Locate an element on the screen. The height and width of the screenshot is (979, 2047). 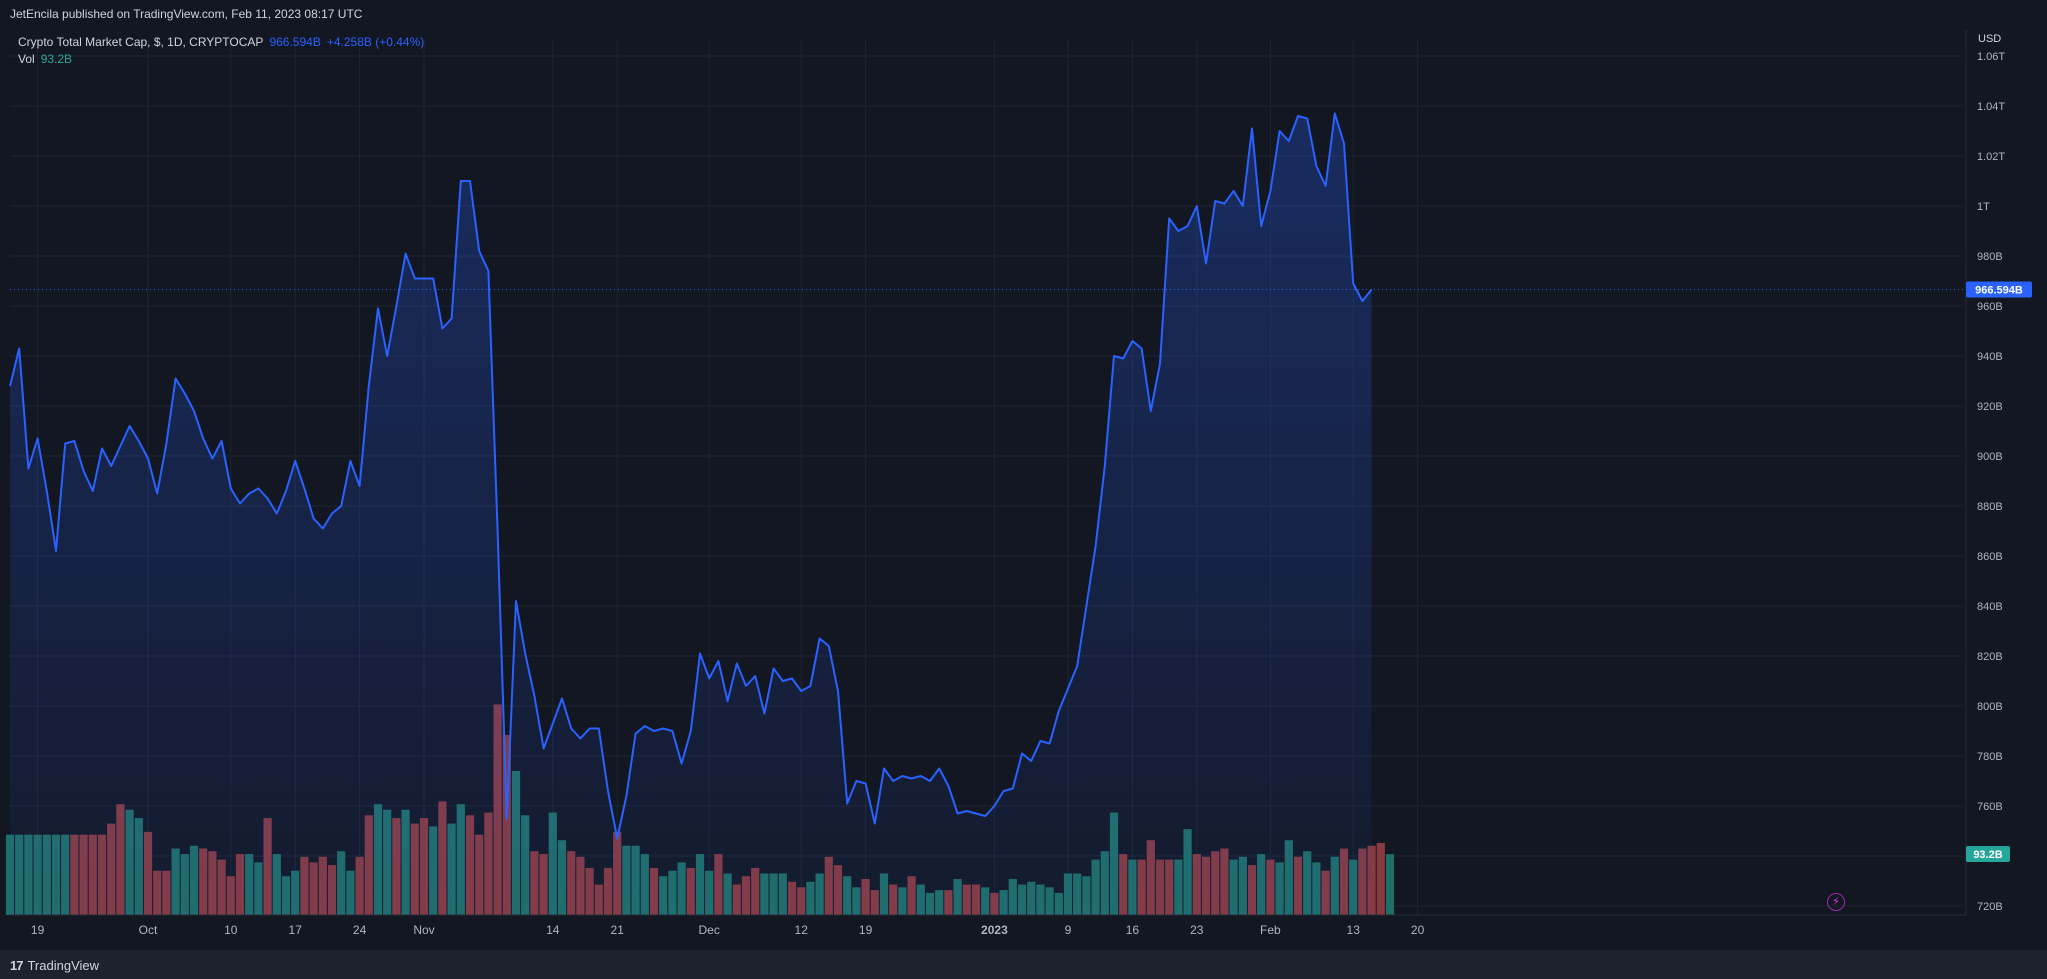
y-tick-label: 840B is located at coordinates (1990, 607).